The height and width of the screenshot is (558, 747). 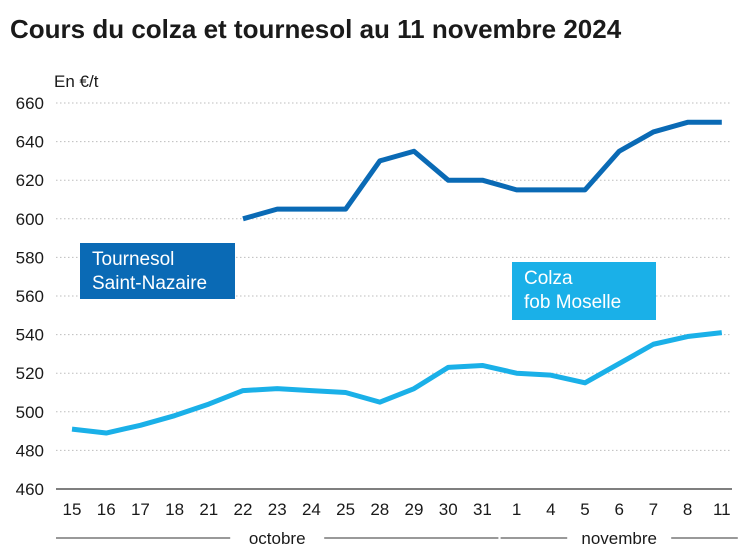 I want to click on x-tick-label: 24, so click(x=311, y=509).